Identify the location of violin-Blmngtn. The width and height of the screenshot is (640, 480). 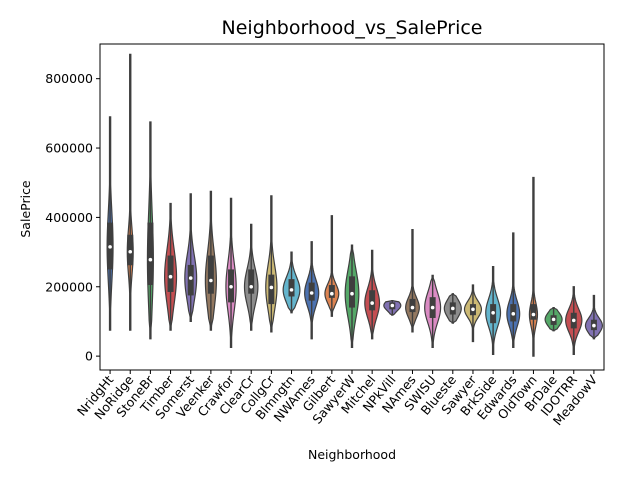
(291, 282).